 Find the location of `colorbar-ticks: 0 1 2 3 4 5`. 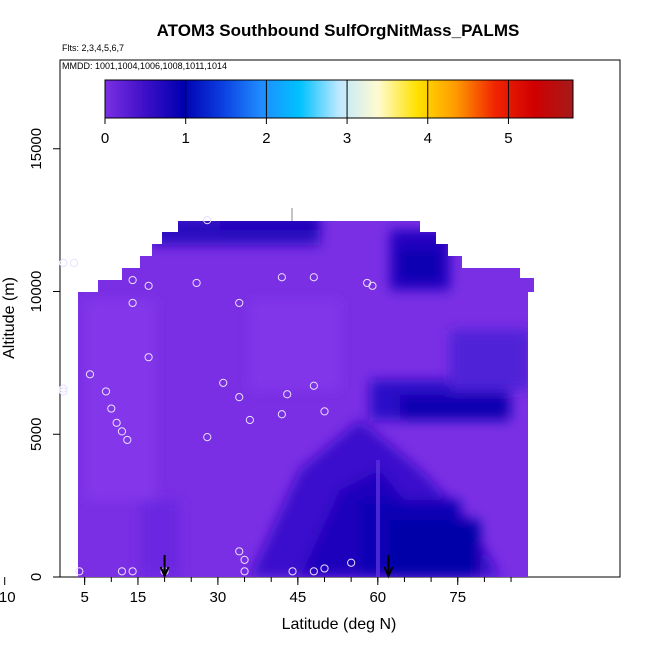

colorbar-ticks: 0 1 2 3 4 5 is located at coordinates (307, 113).